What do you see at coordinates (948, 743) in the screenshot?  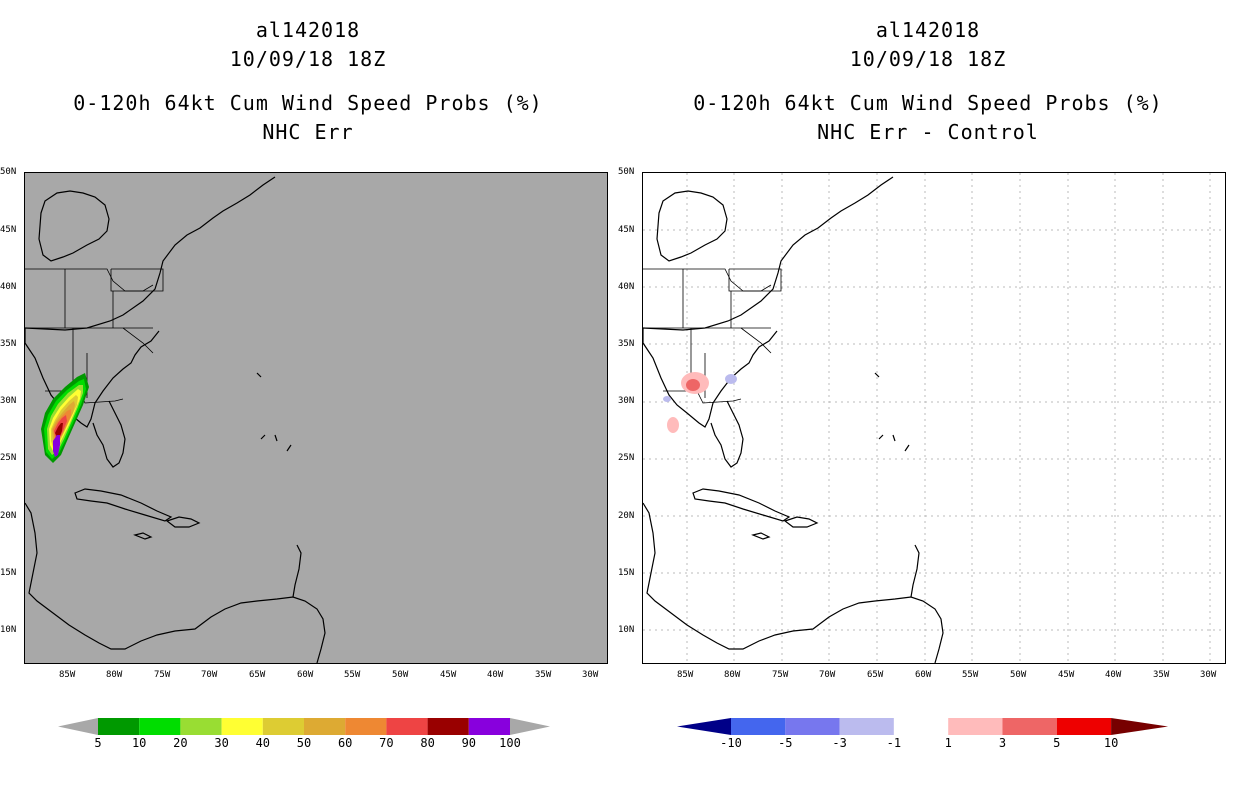 I see `colorbar-label: 1` at bounding box center [948, 743].